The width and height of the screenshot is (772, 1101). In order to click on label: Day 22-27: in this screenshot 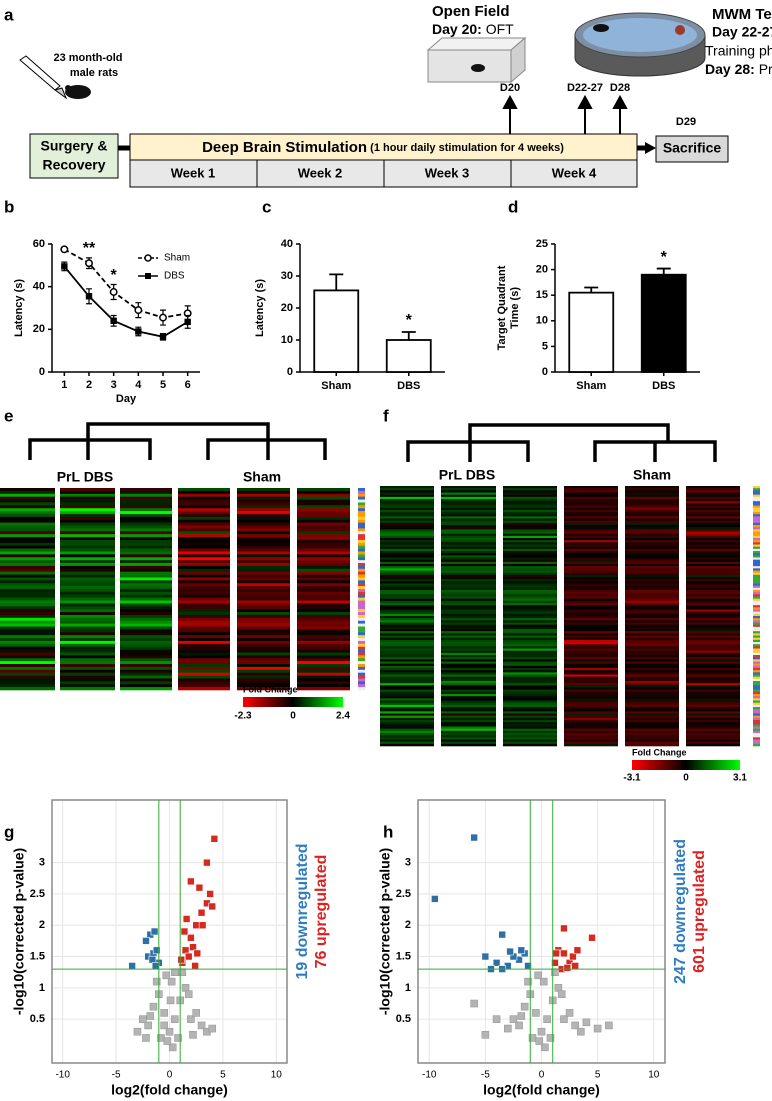, I will do `click(742, 32)`.